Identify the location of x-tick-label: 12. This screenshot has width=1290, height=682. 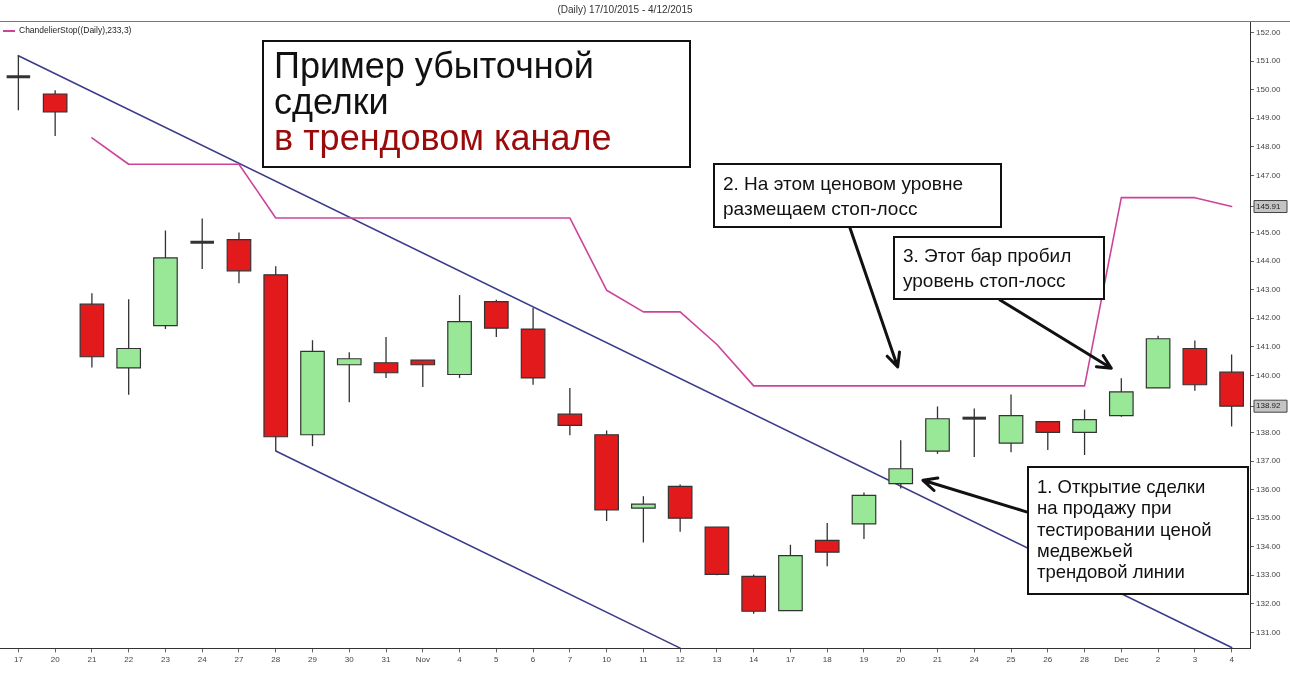
(680, 660).